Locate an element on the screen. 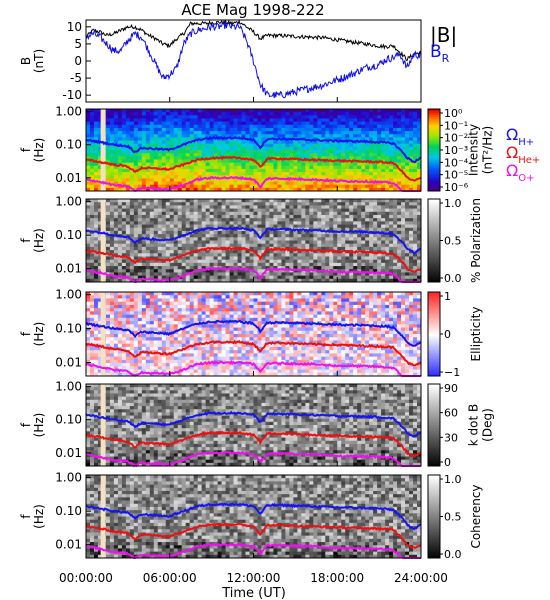  colorbar: 1 0 −1 is located at coordinates (443, 334).